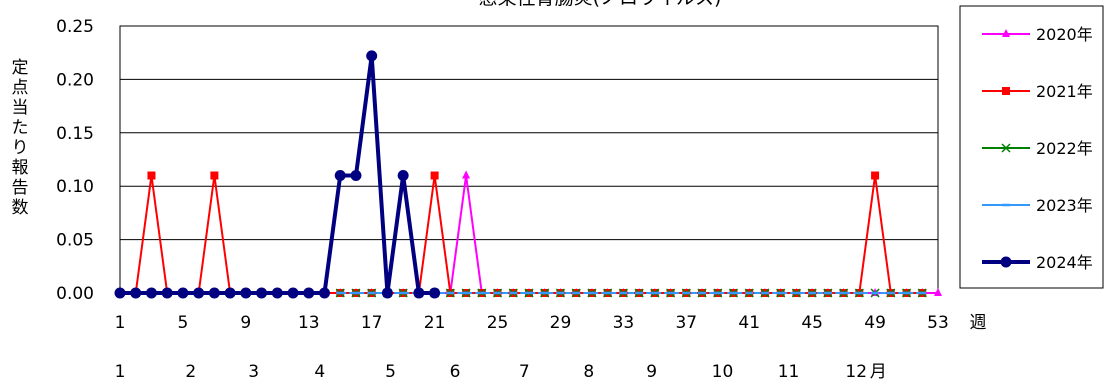 The height and width of the screenshot is (382, 1110). Describe the element at coordinates (498, 323) in the screenshot. I see `x-tick-label: 25` at that location.